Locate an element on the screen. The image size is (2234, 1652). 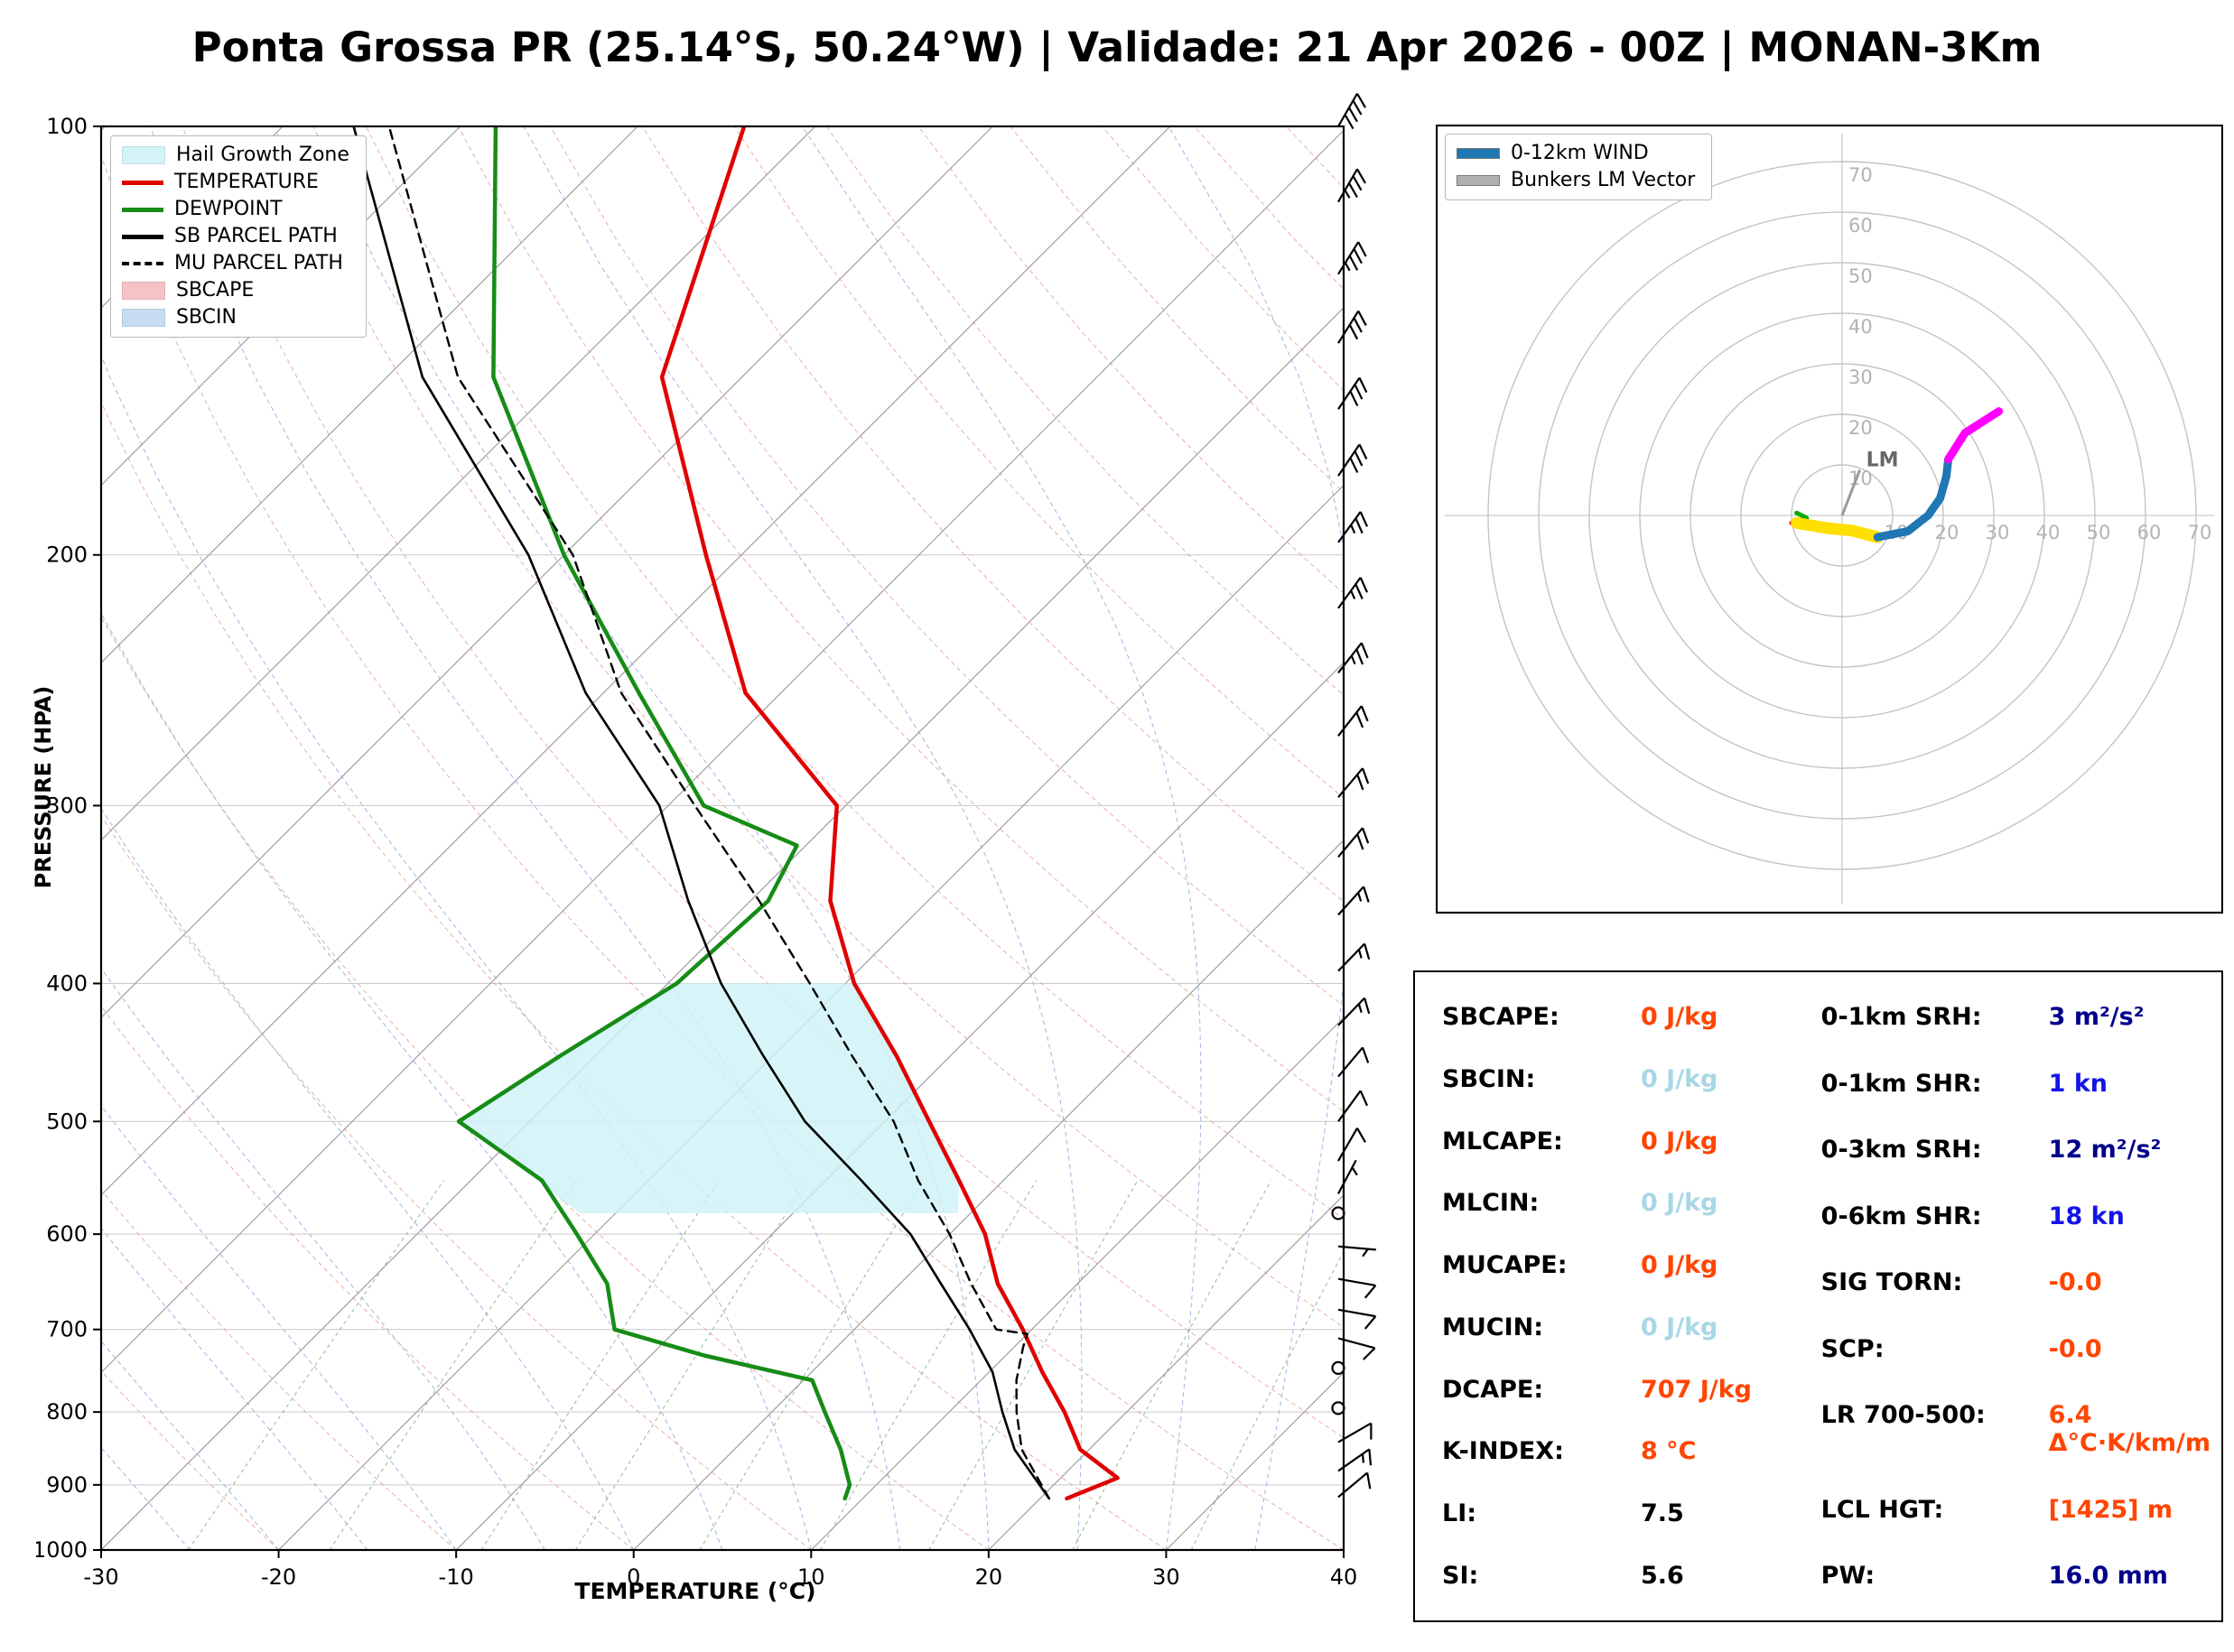
svg-text: 200 is located at coordinates (67, 555).